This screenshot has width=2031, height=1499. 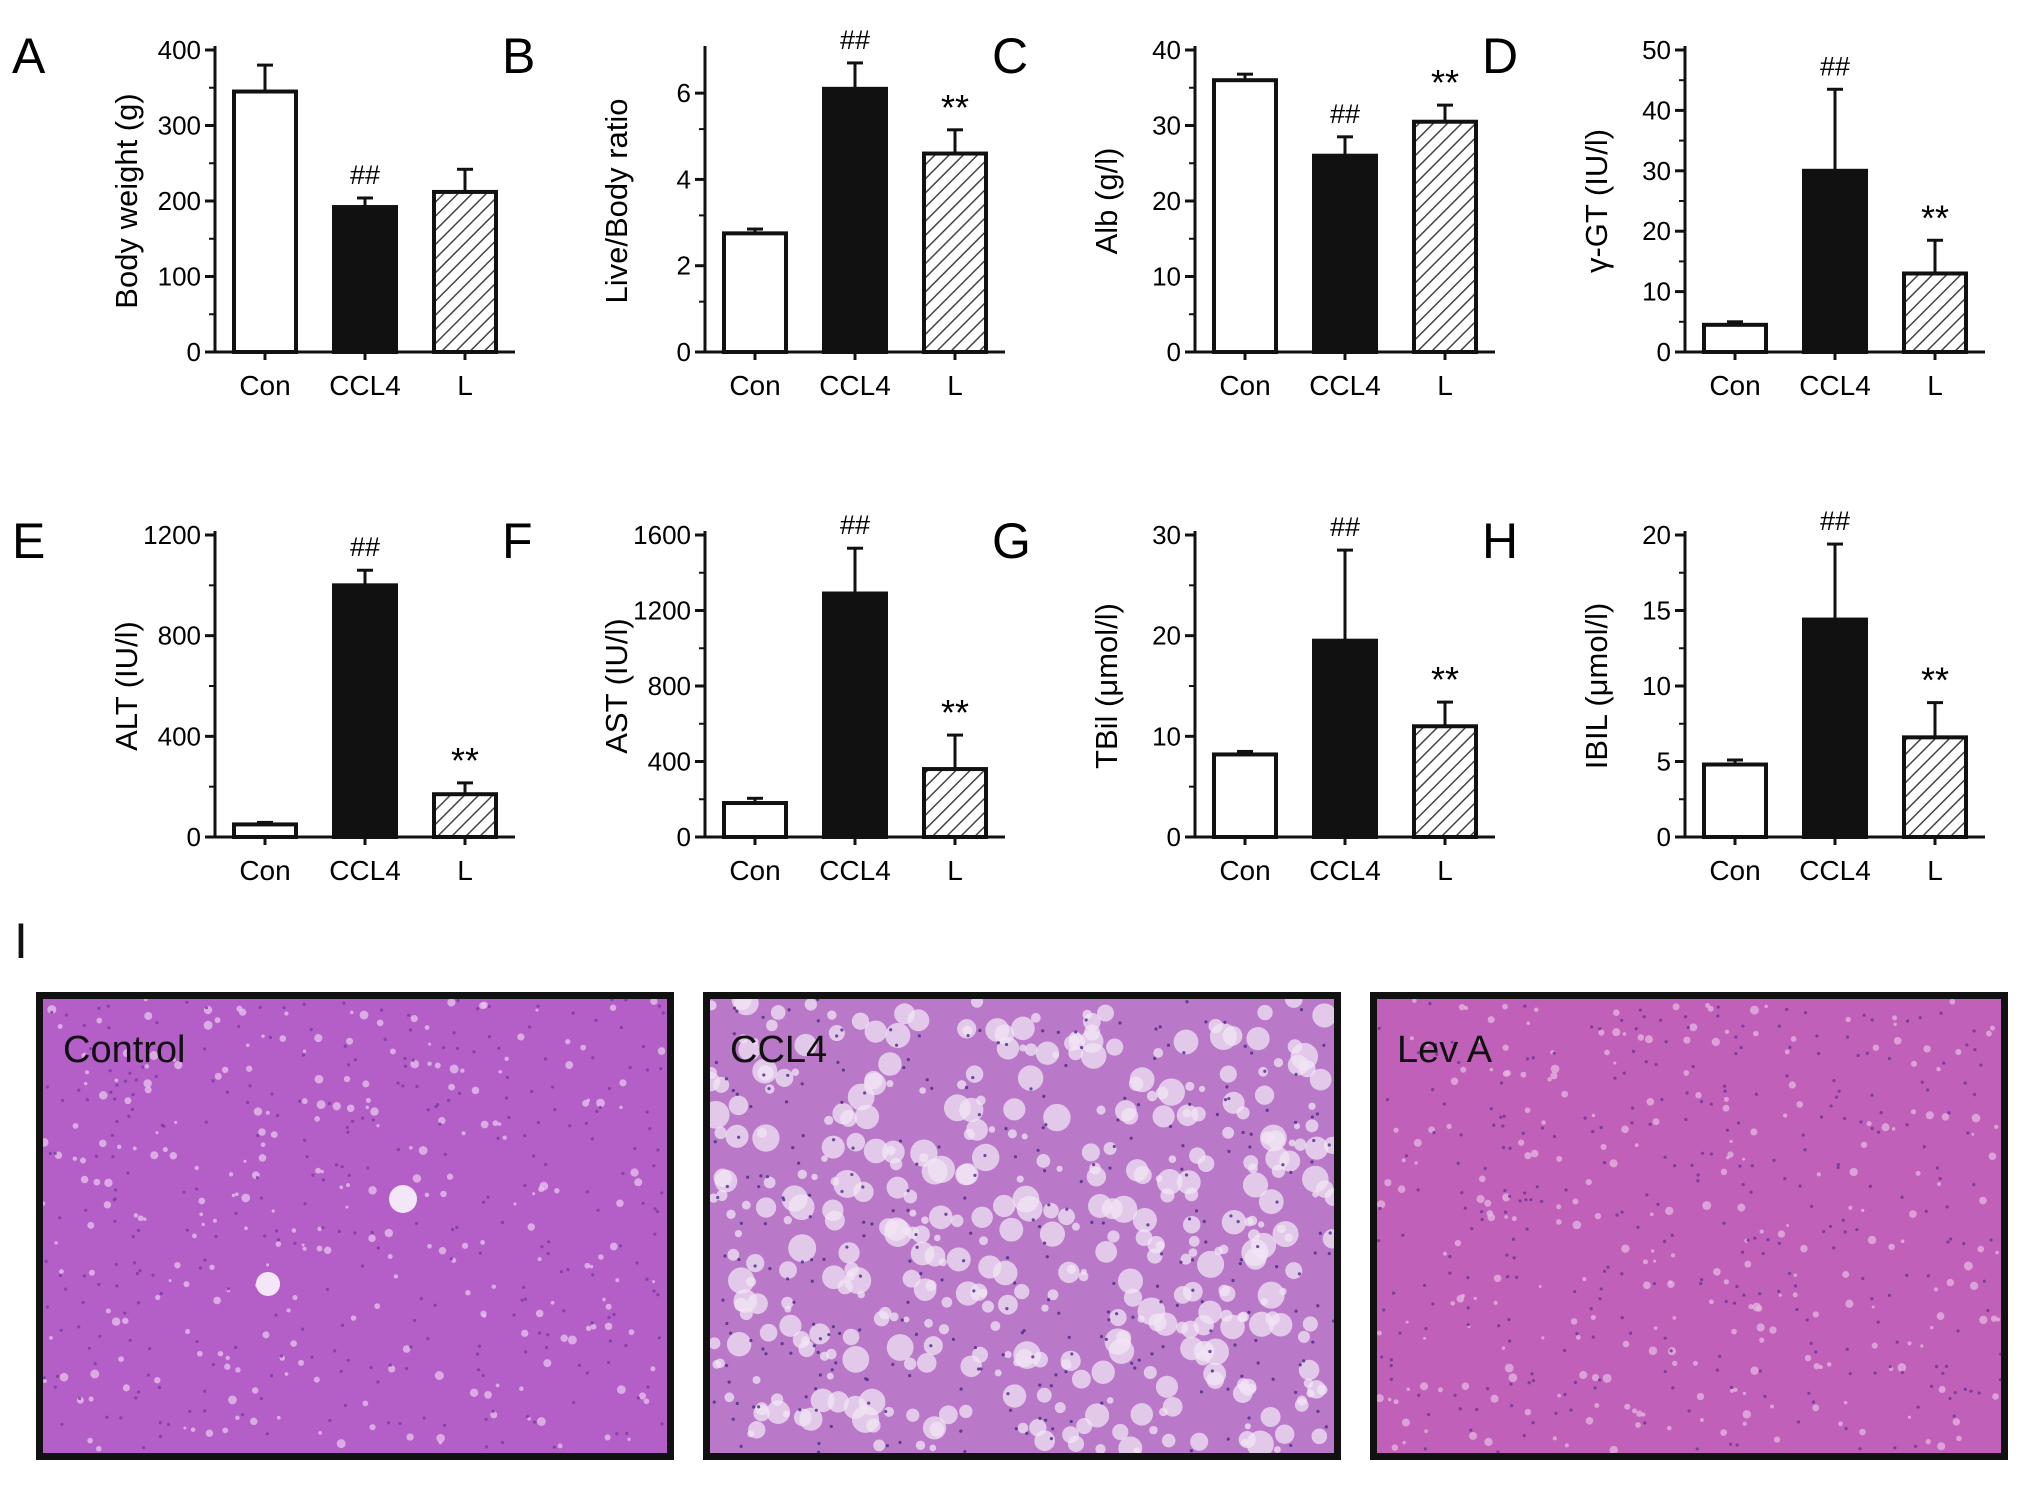 What do you see at coordinates (365, 279) in the screenshot?
I see `bar-a-ccl4` at bounding box center [365, 279].